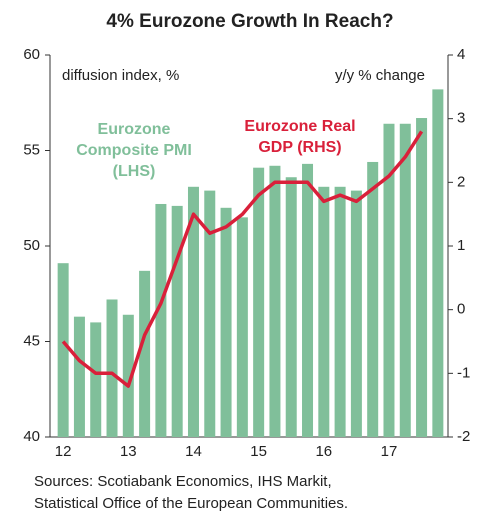 This screenshot has height=516, width=494. What do you see at coordinates (31, 436) in the screenshot?
I see `y-tick-label: 40` at bounding box center [31, 436].